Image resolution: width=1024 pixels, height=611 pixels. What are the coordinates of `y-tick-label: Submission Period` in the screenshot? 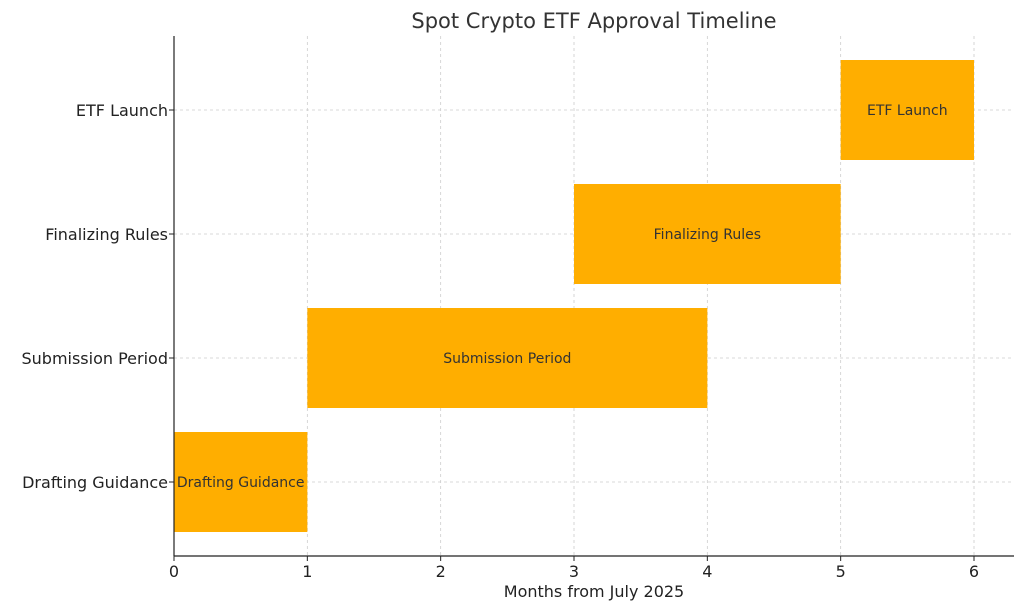 It's located at (94, 358).